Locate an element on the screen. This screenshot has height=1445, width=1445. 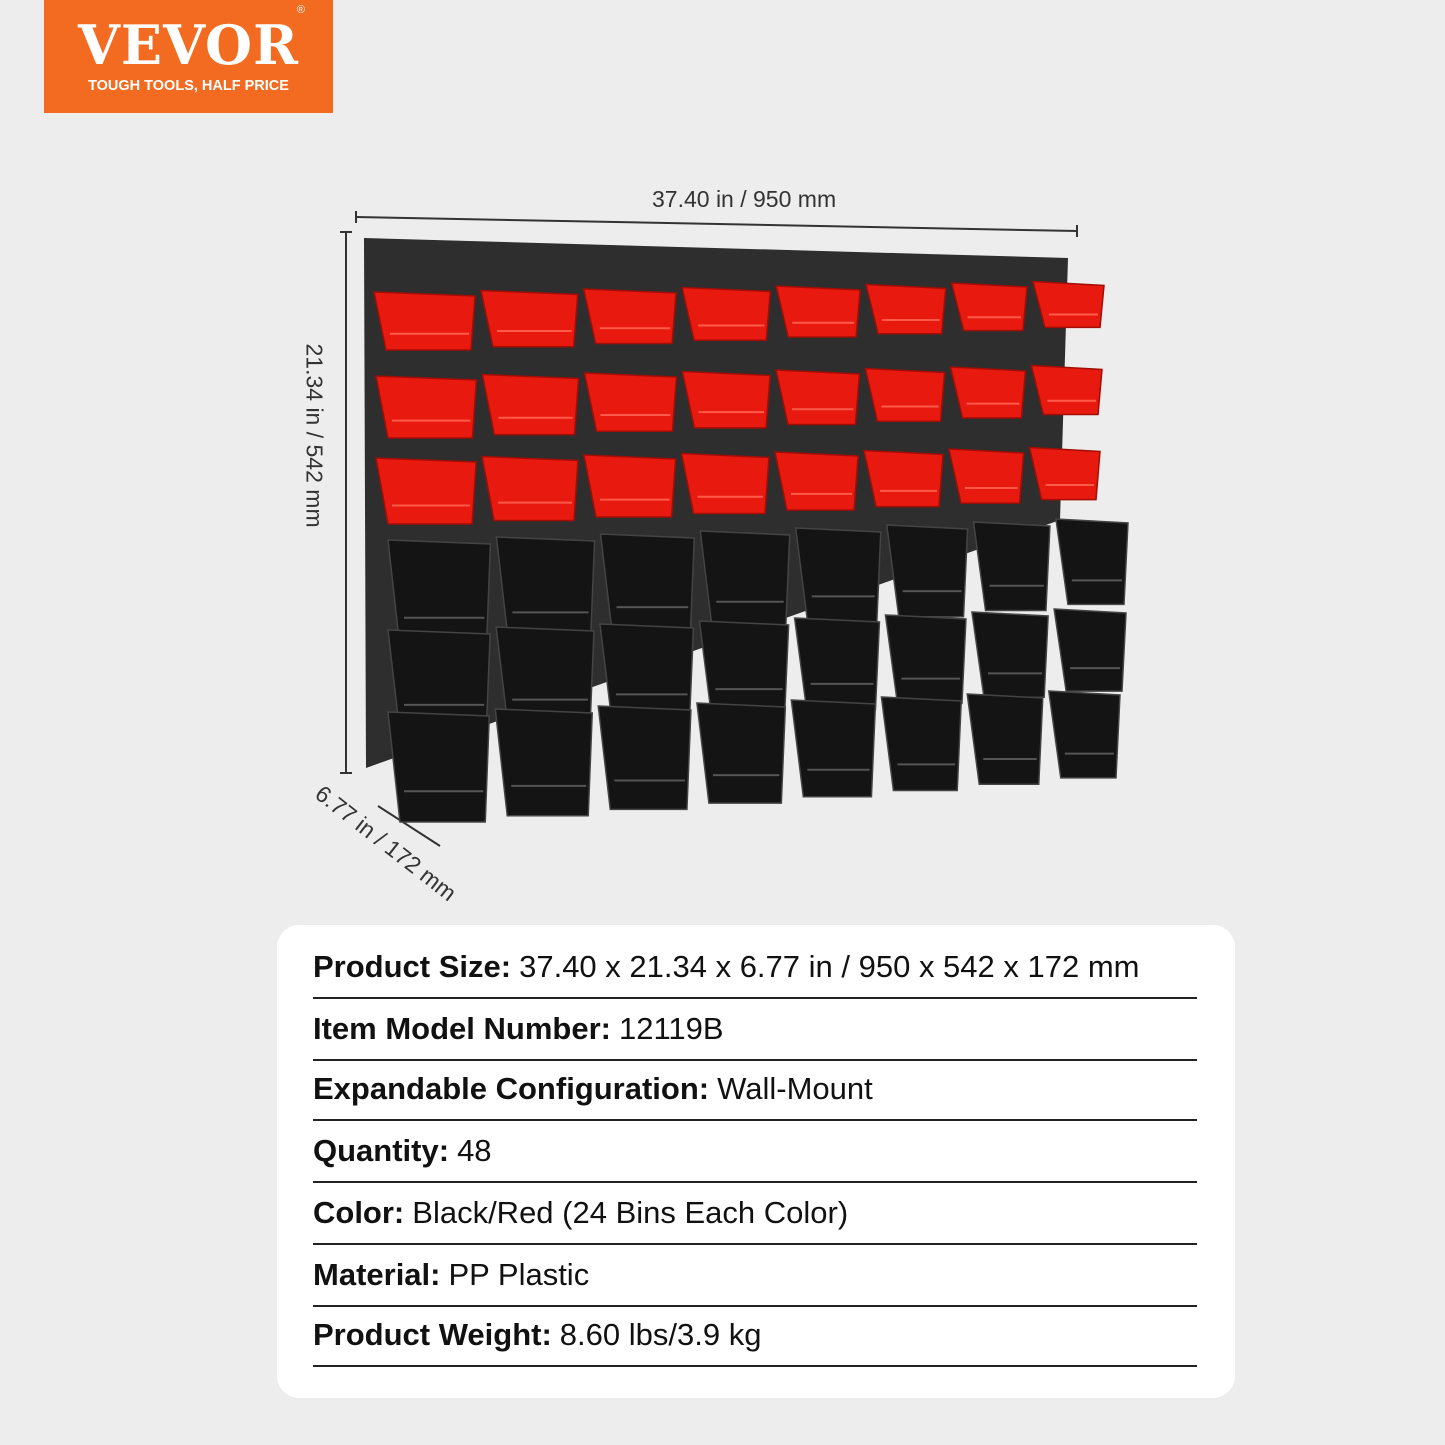
spec-label: Product Weight: is located at coordinates (432, 1334).